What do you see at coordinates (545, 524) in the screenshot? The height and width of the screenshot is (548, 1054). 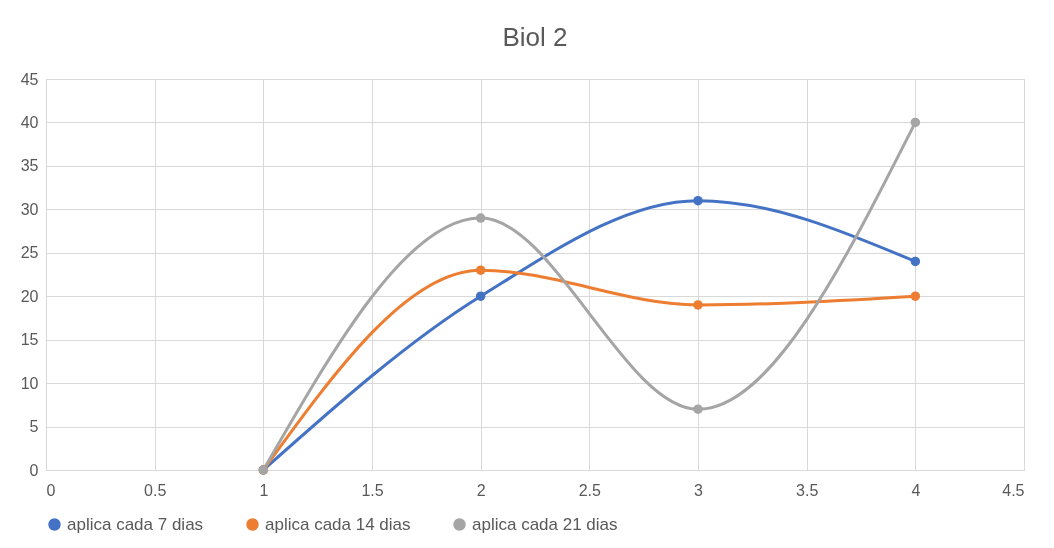 I see `legend-label: aplica cada 21 dias` at bounding box center [545, 524].